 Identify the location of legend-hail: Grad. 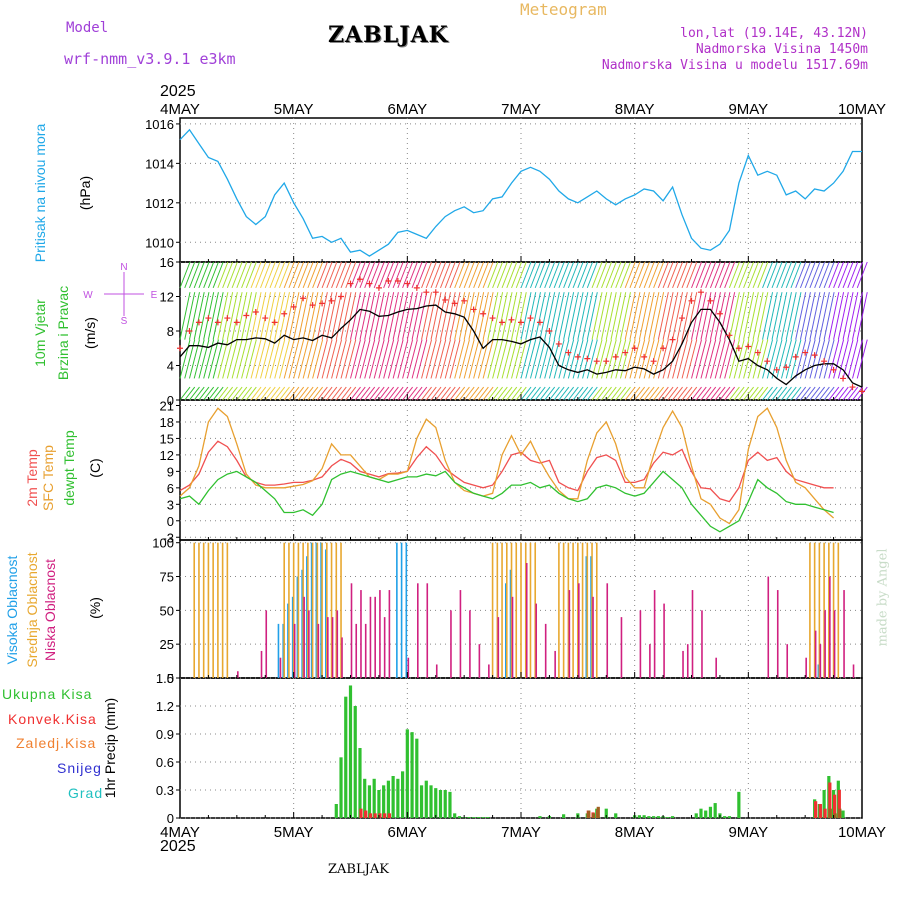
(86, 793).